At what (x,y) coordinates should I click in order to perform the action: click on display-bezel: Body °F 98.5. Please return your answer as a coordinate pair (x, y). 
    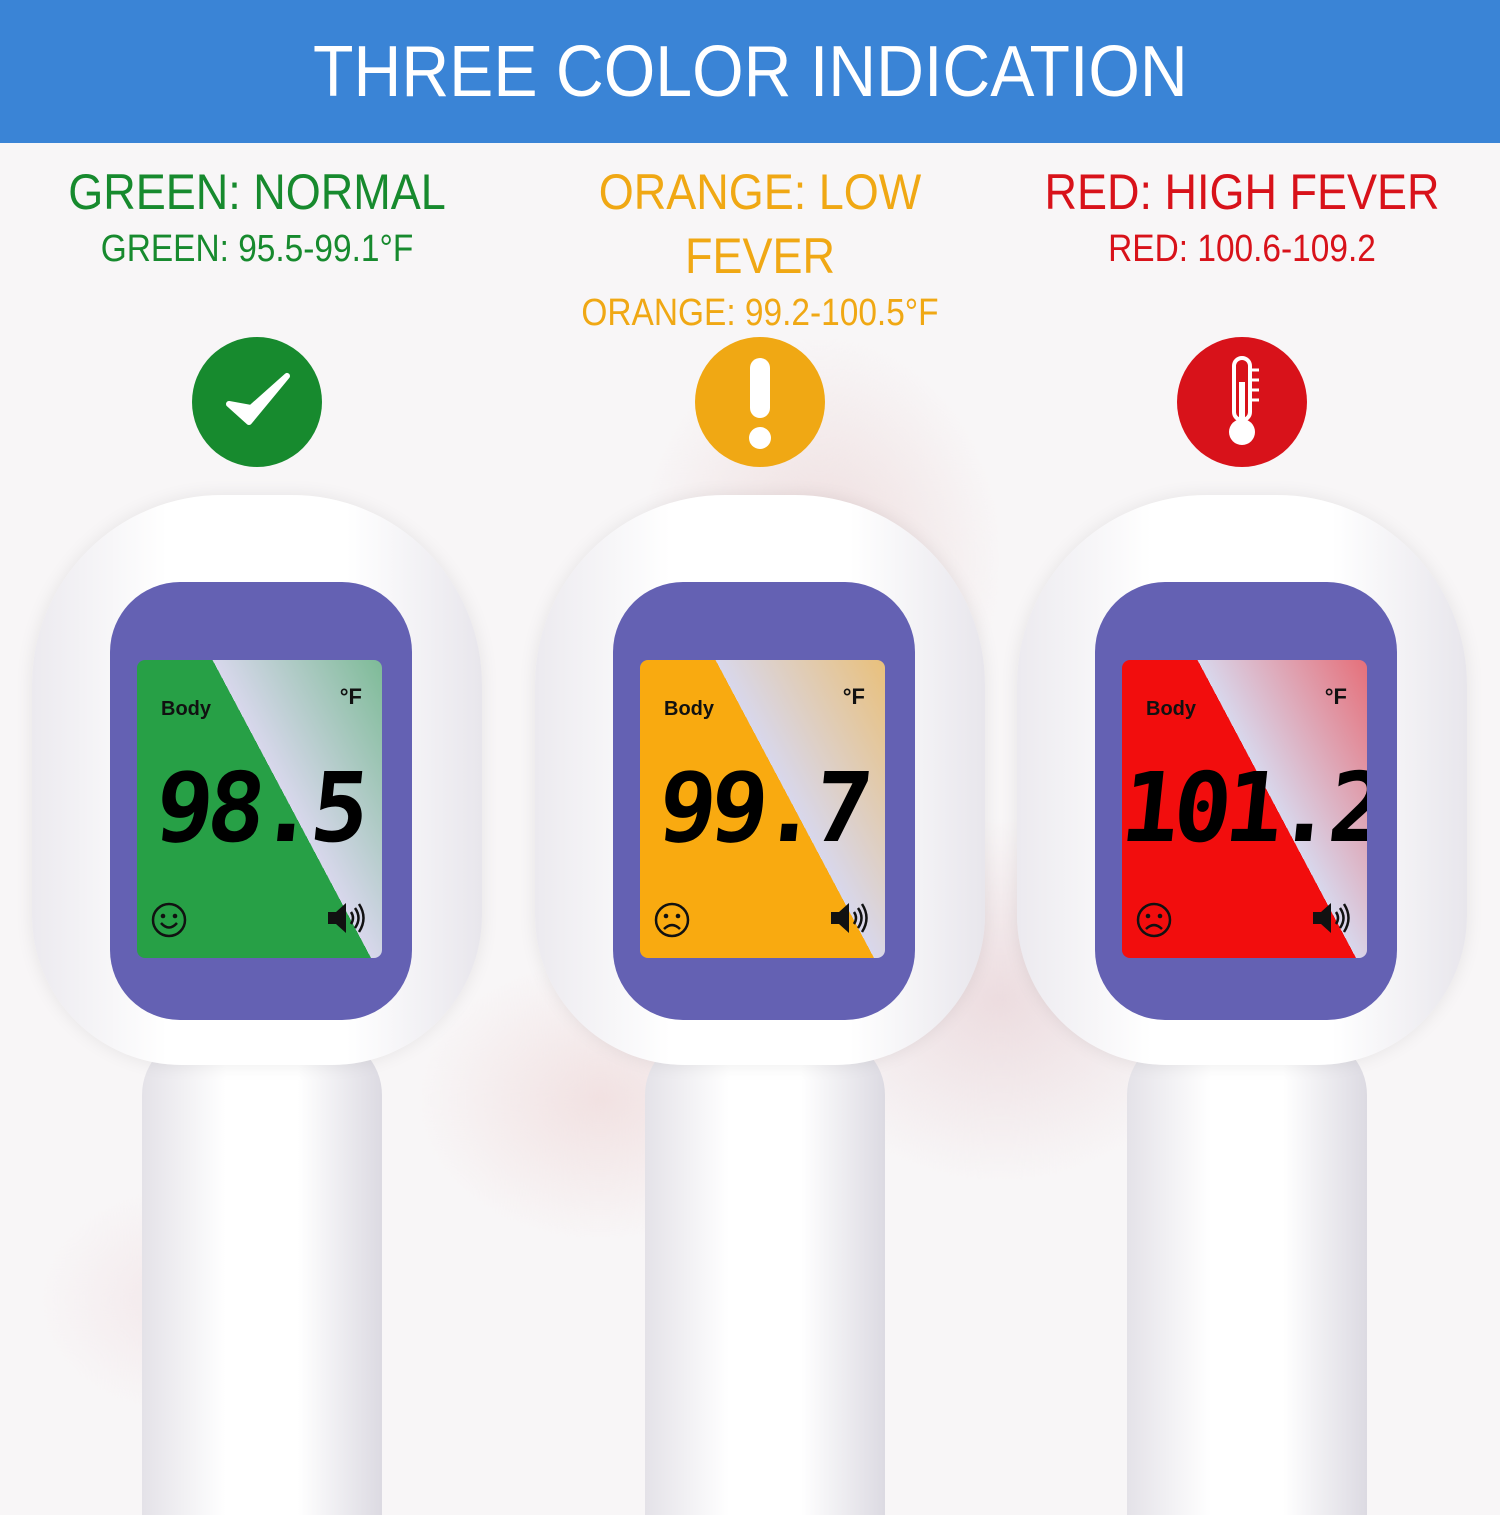
    Looking at the image, I should click on (261, 801).